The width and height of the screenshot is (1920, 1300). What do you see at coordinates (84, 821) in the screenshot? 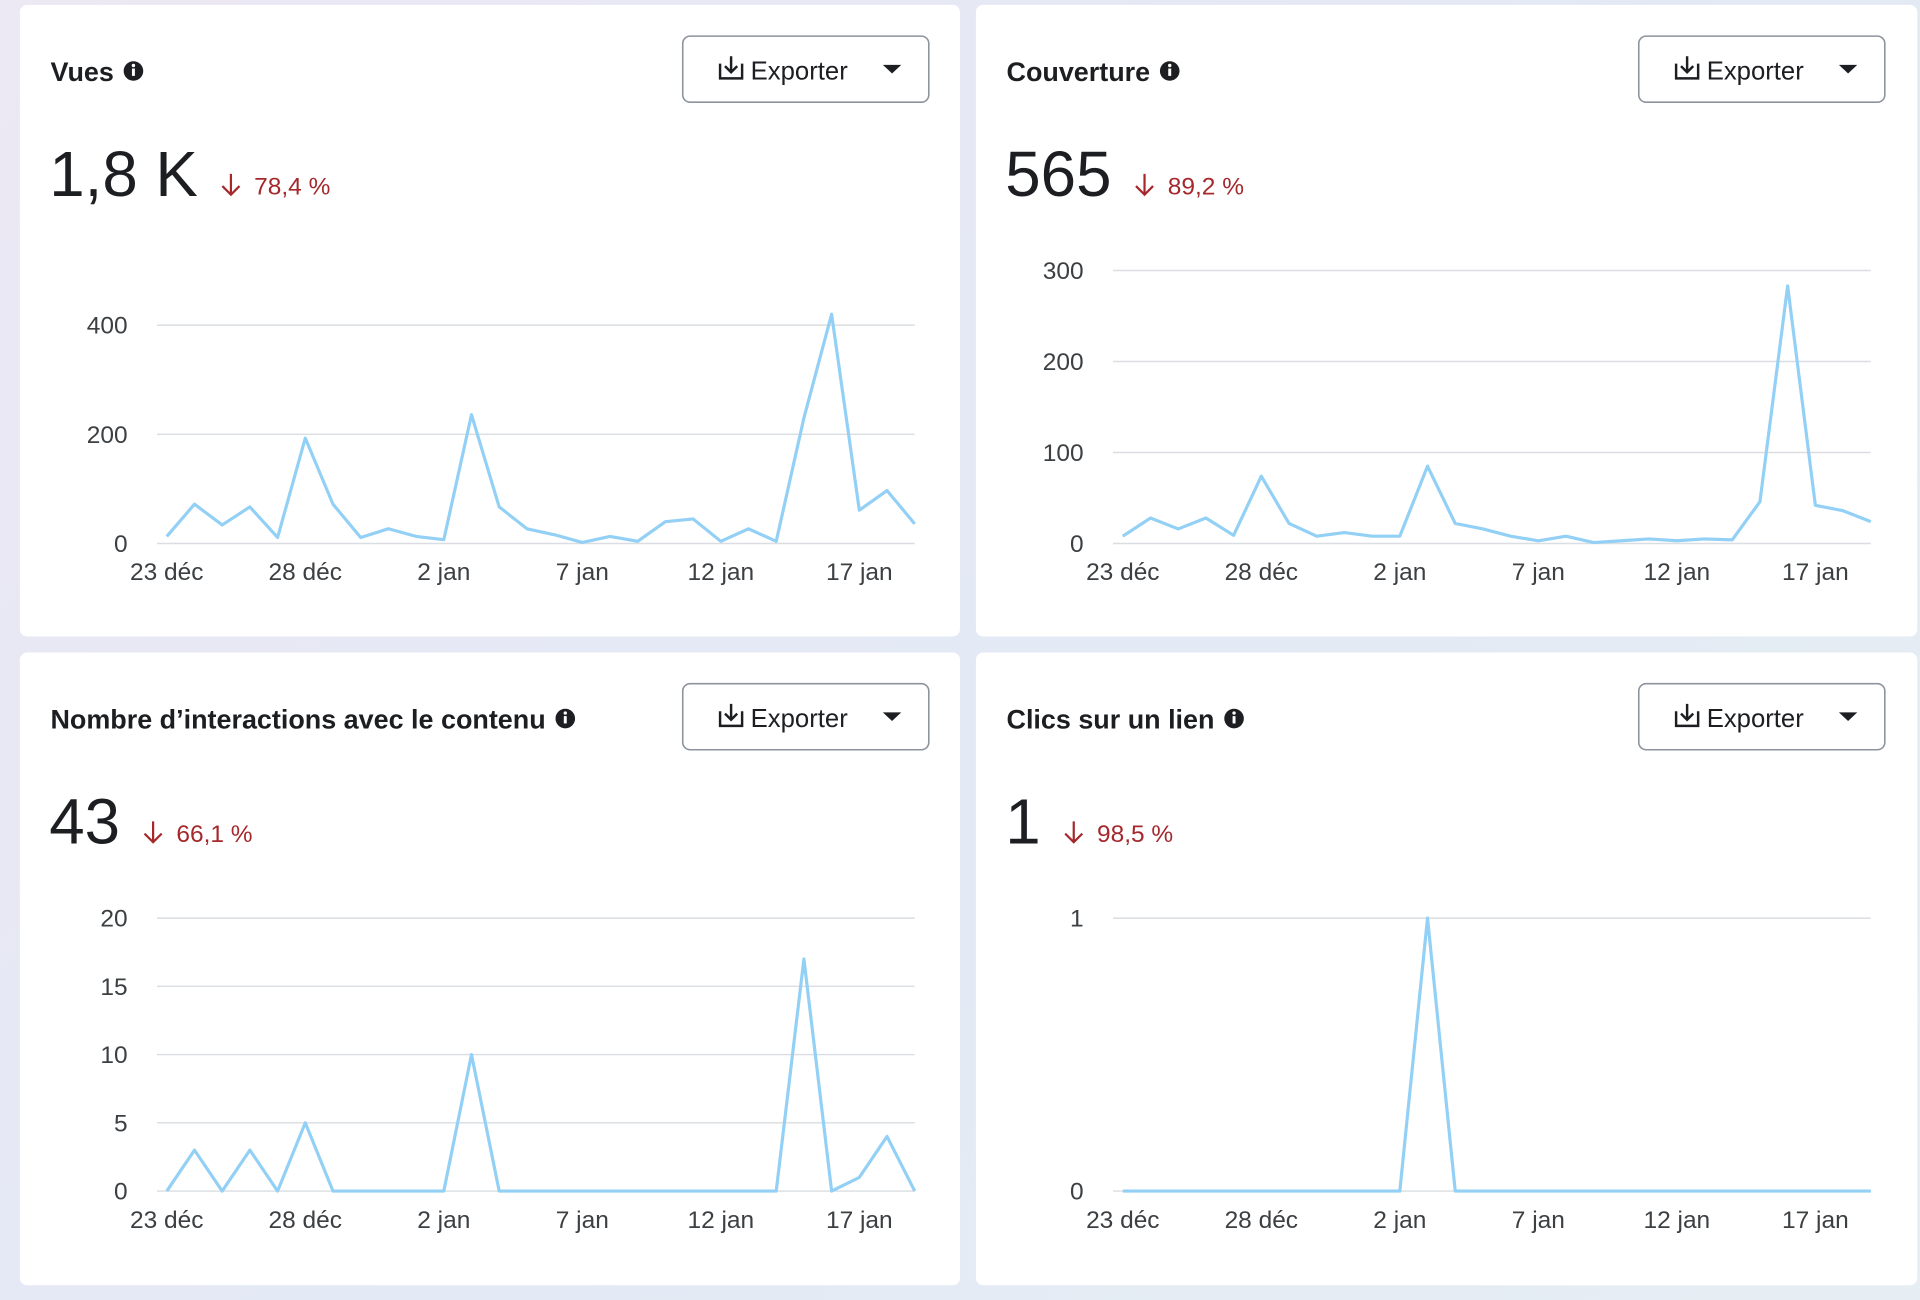
I see `metric-value: 43` at bounding box center [84, 821].